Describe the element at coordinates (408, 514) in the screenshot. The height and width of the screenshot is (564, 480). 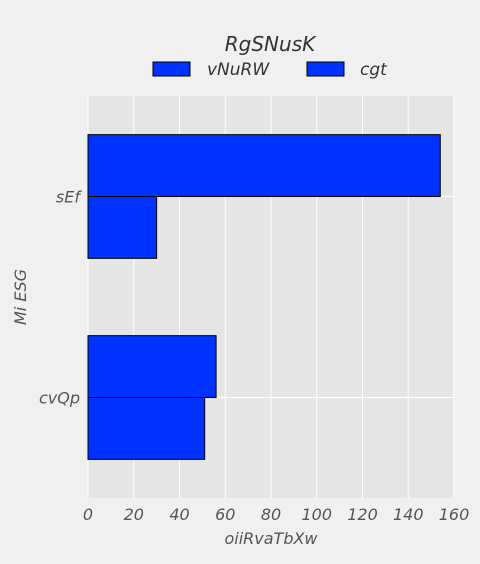
I see `x-tick-label: 140` at that location.